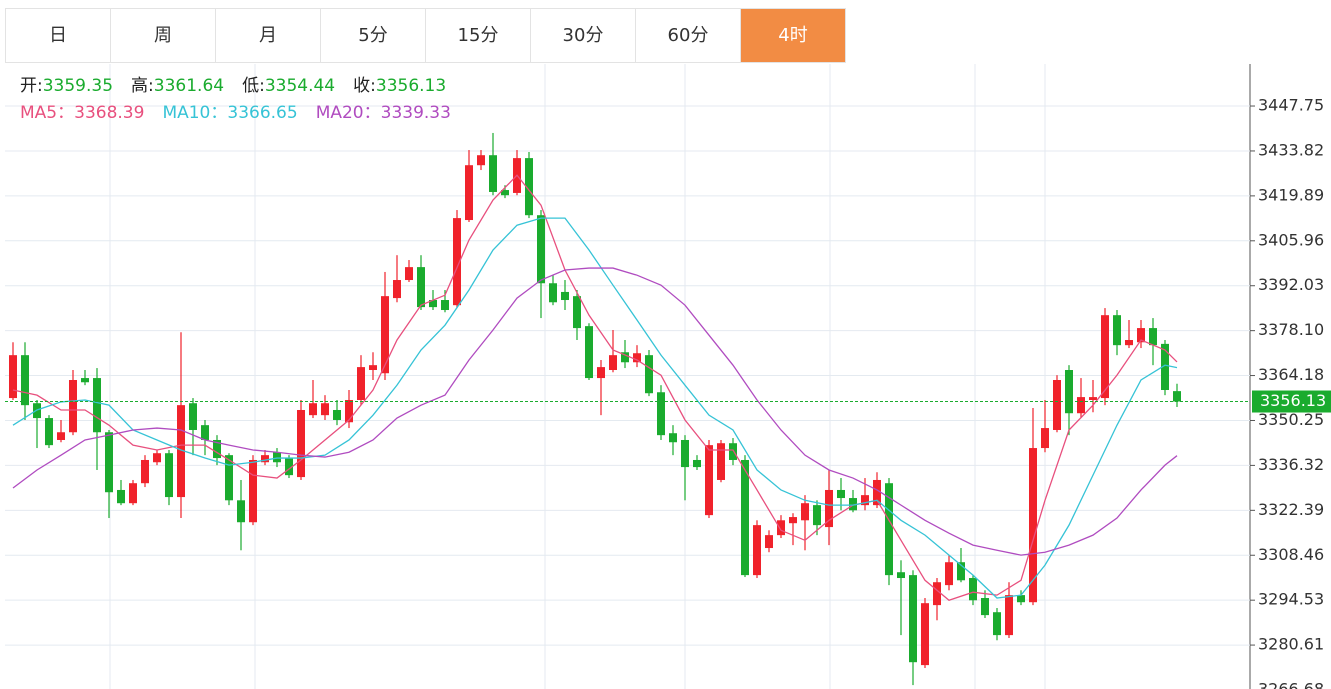 The image size is (1331, 689). What do you see at coordinates (268, 35) in the screenshot?
I see `tab: 月` at bounding box center [268, 35].